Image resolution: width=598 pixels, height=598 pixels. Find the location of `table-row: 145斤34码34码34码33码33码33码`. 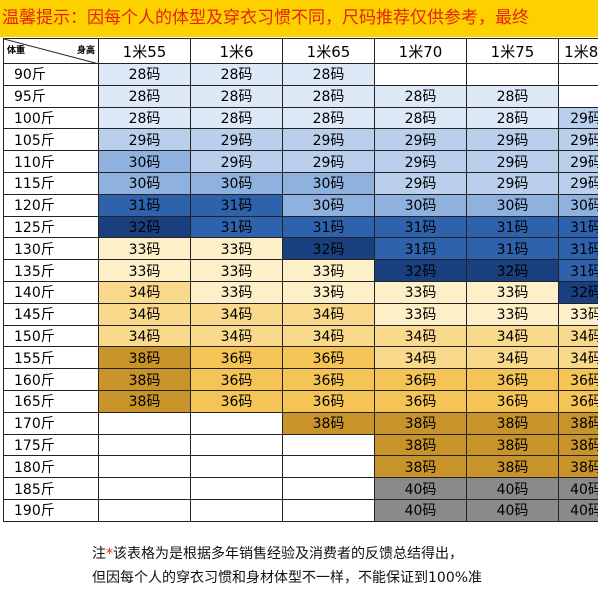

table-row: 145斤34码34码34码33码33码33码 is located at coordinates (300, 314).